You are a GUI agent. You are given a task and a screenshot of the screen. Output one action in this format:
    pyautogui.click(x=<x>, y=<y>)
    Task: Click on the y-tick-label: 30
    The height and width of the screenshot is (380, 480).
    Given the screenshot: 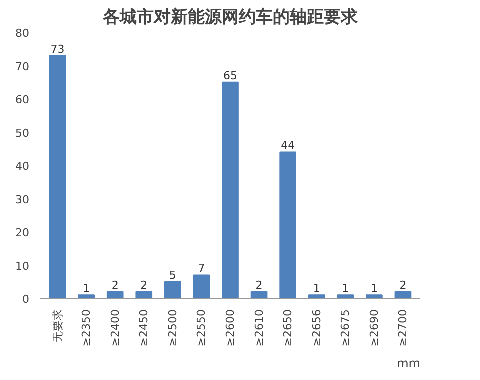 What is the action you would take?
    pyautogui.click(x=23, y=199)
    